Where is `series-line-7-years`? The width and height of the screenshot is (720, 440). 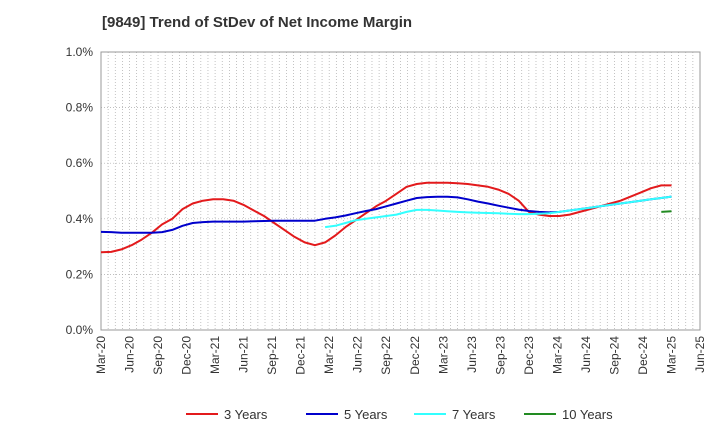 series-line-7-years is located at coordinates (498, 212).